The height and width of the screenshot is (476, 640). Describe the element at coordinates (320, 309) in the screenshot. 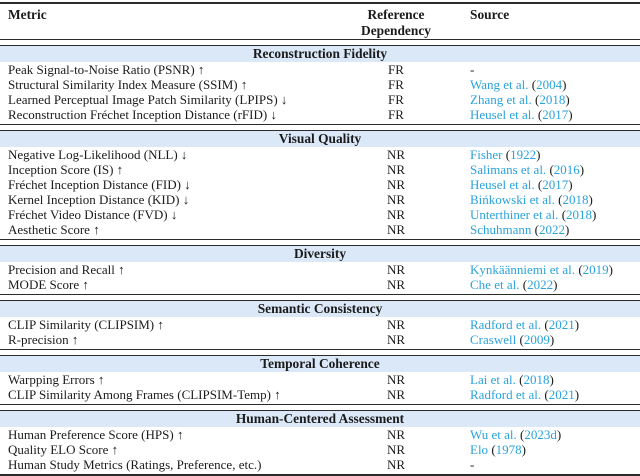

I see `section-header: Semantic Consistency` at that location.